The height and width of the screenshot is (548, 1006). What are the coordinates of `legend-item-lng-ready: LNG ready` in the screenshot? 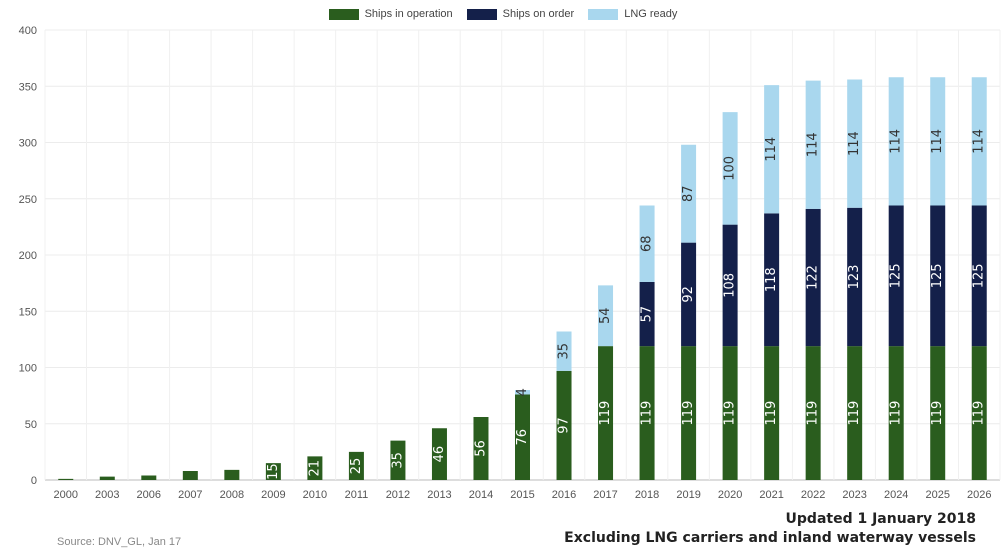 It's located at (632, 14).